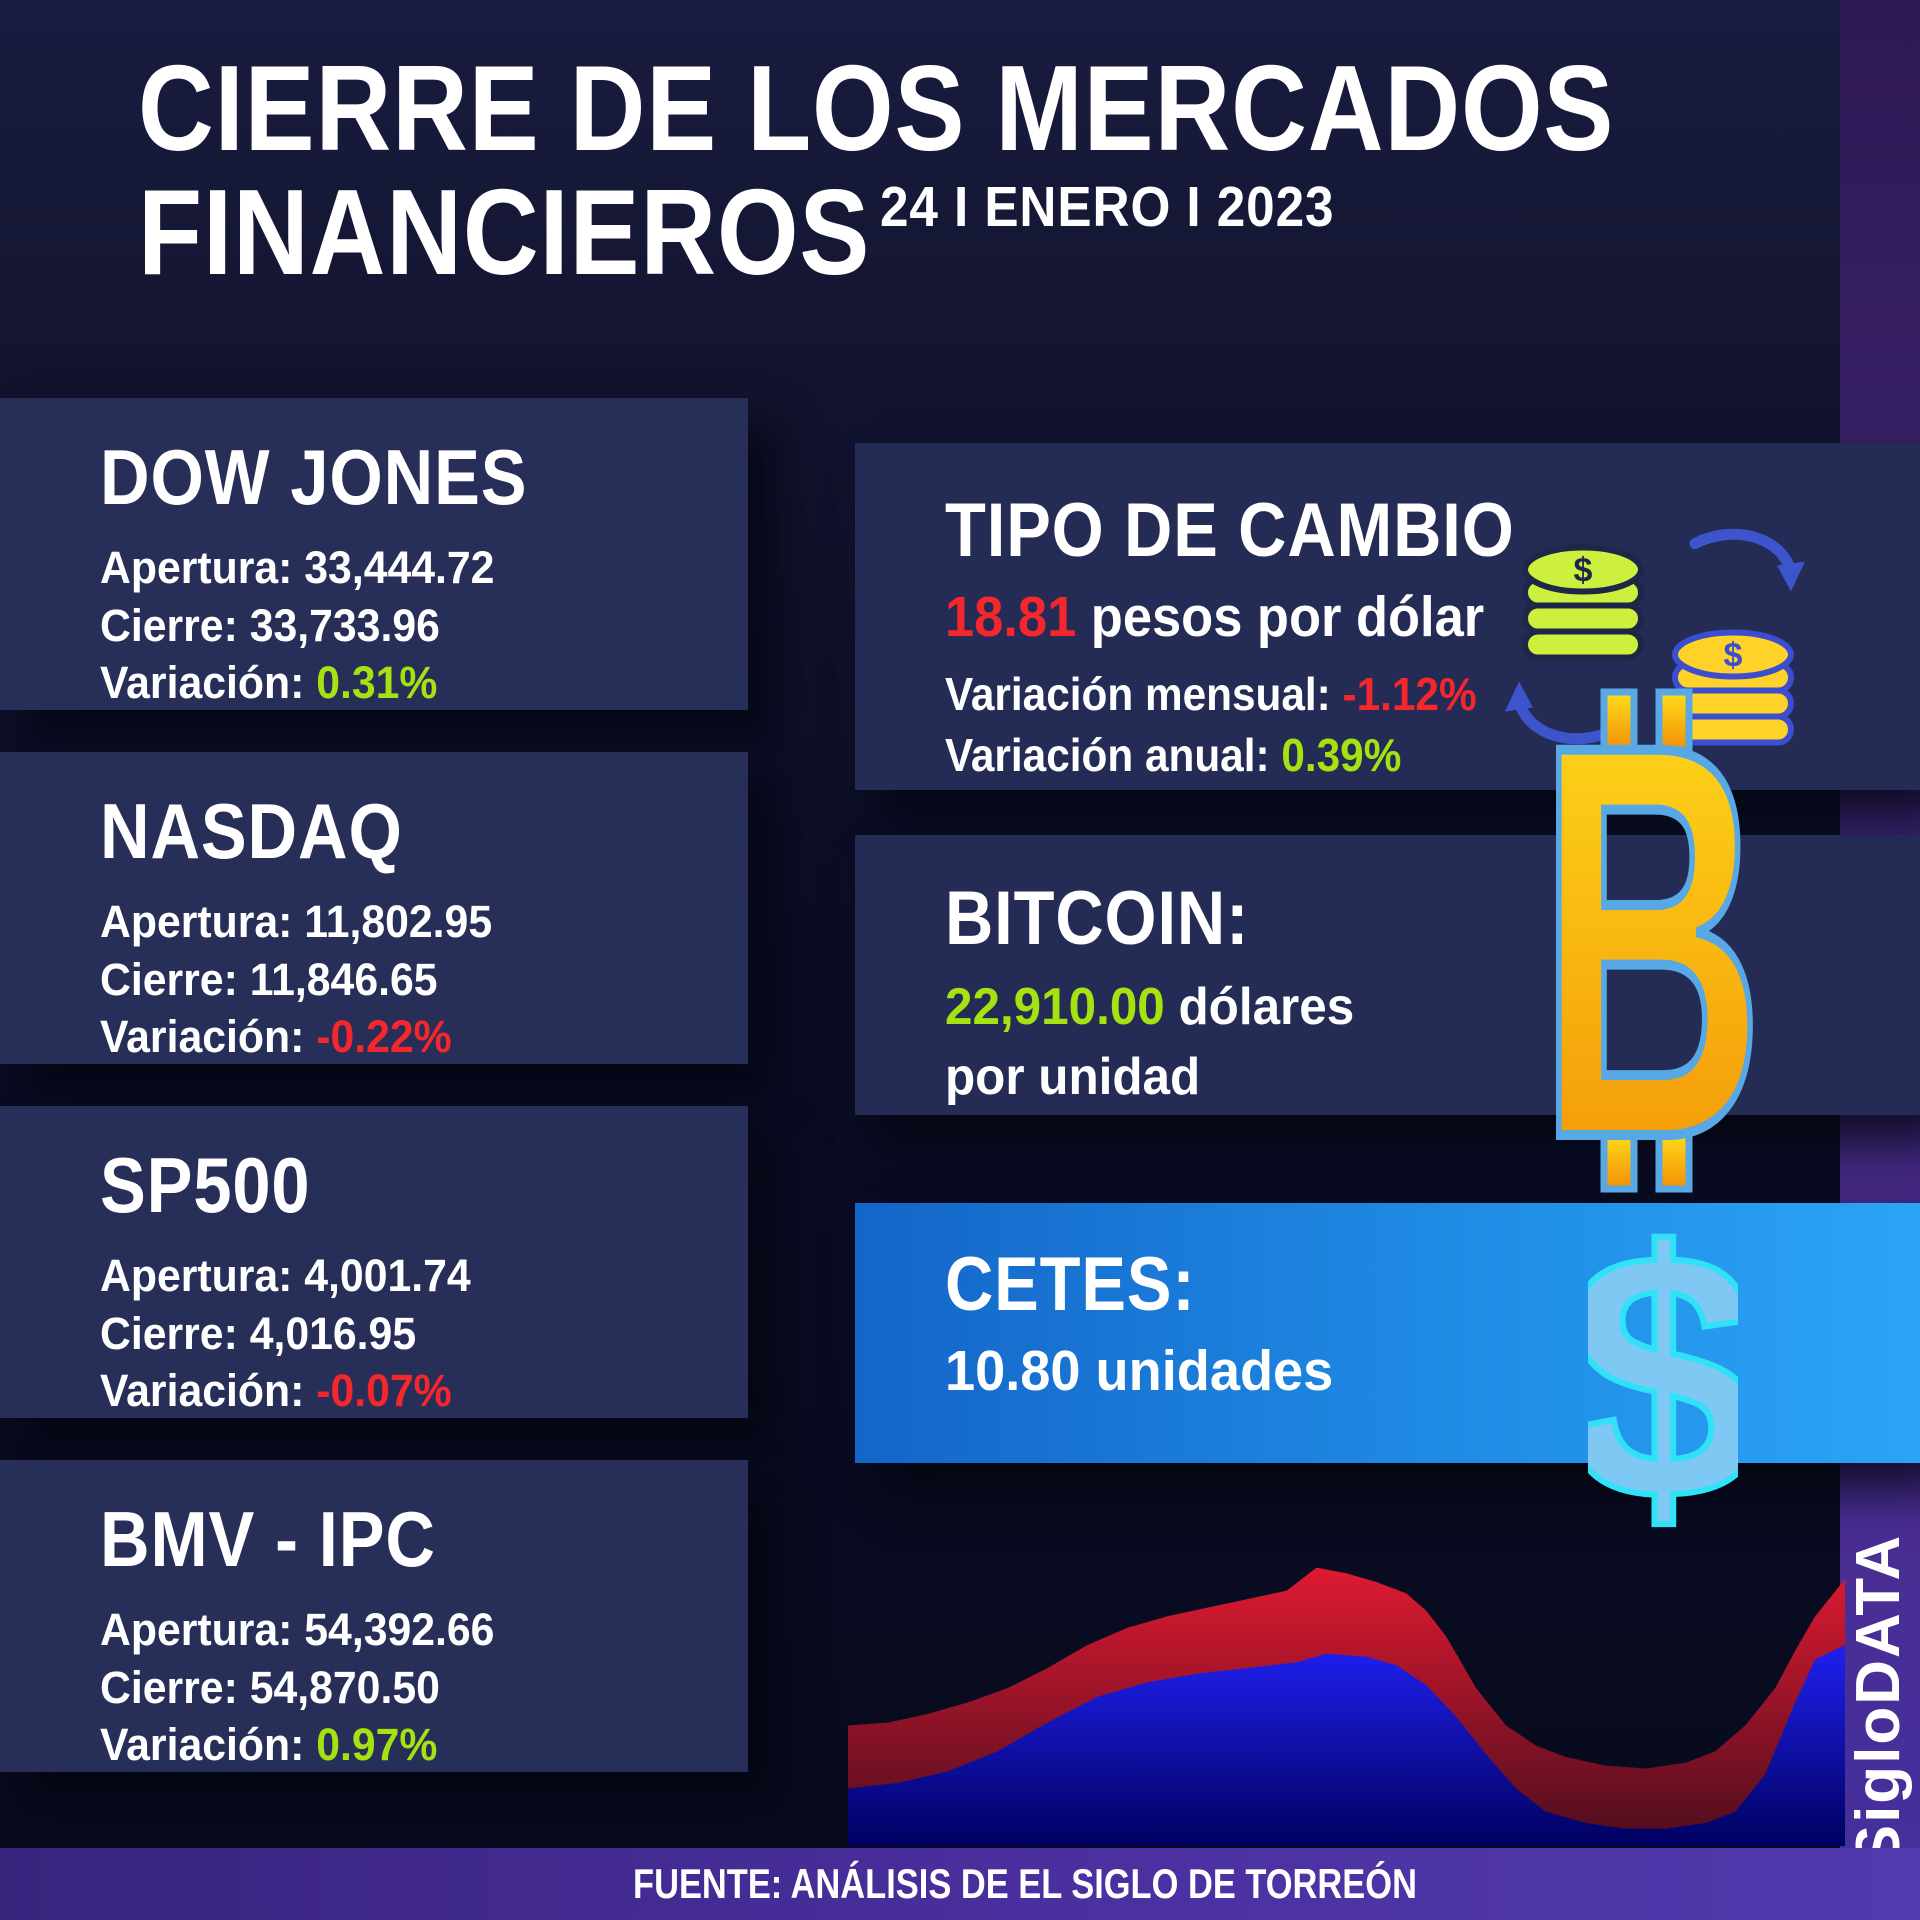 Image resolution: width=1920 pixels, height=1920 pixels. What do you see at coordinates (398, 921) in the screenshot?
I see `row-value: 11,802.95` at bounding box center [398, 921].